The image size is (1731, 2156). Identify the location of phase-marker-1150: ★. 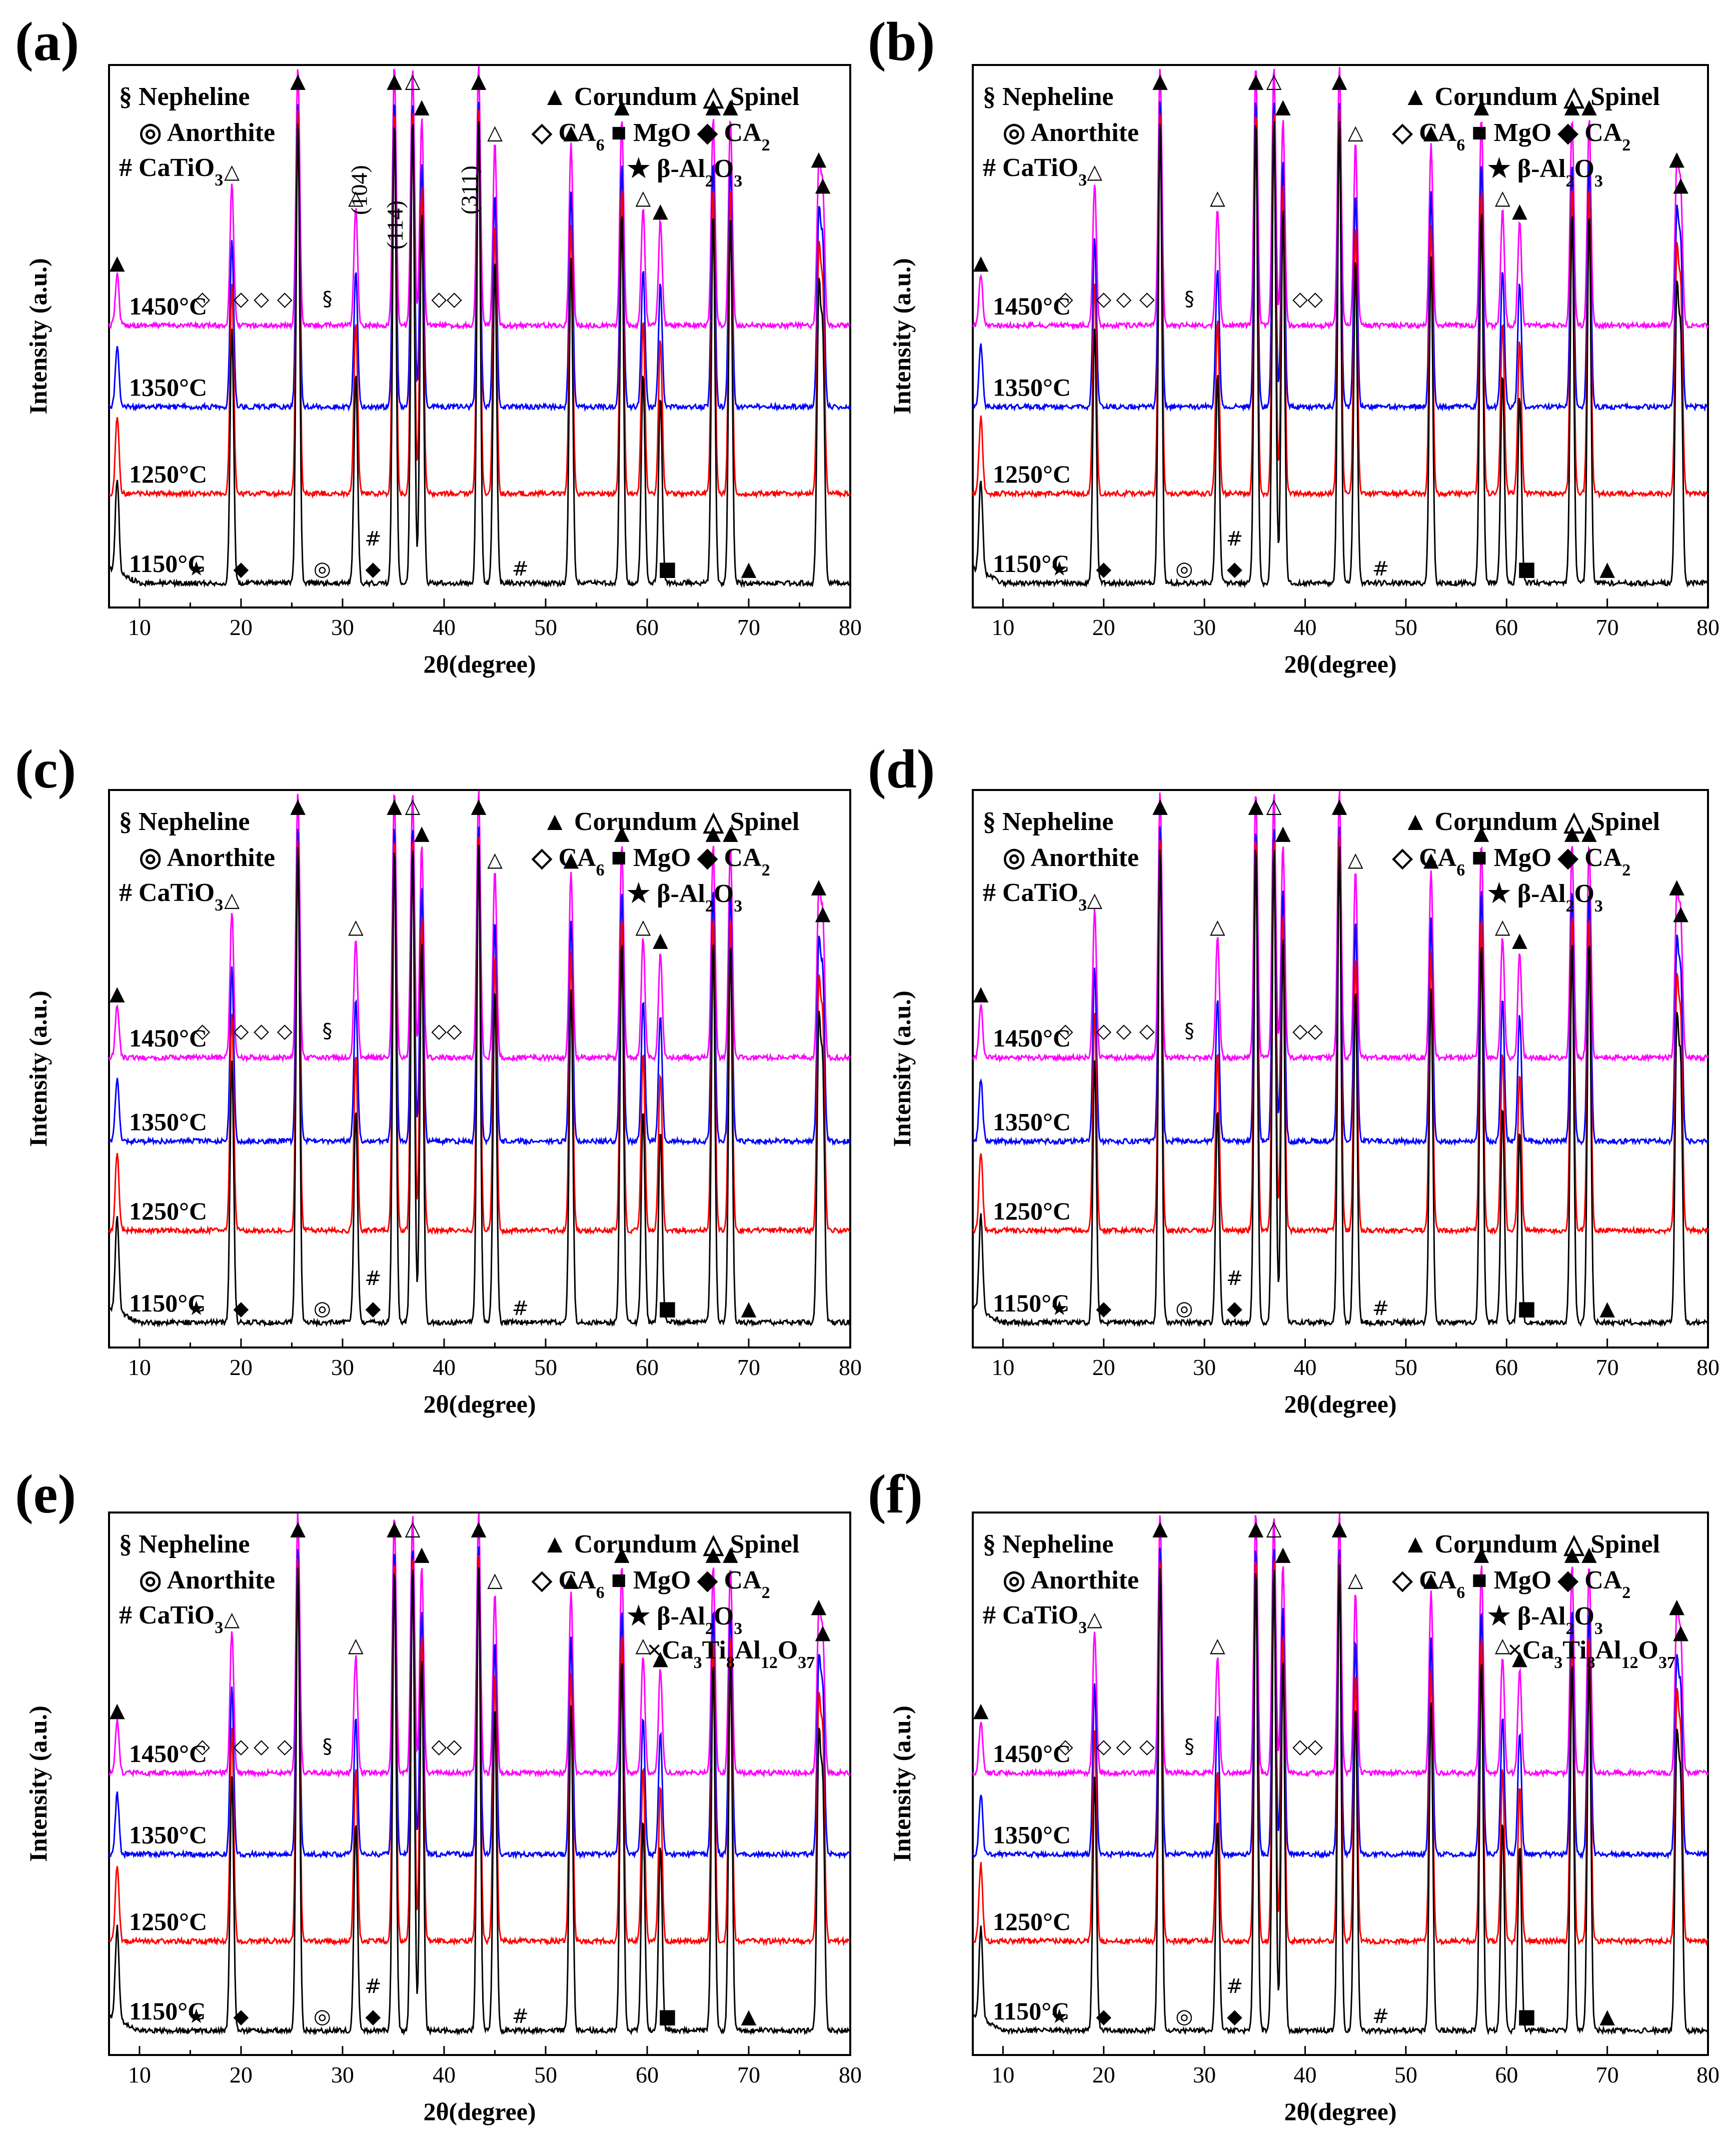
(1059, 569).